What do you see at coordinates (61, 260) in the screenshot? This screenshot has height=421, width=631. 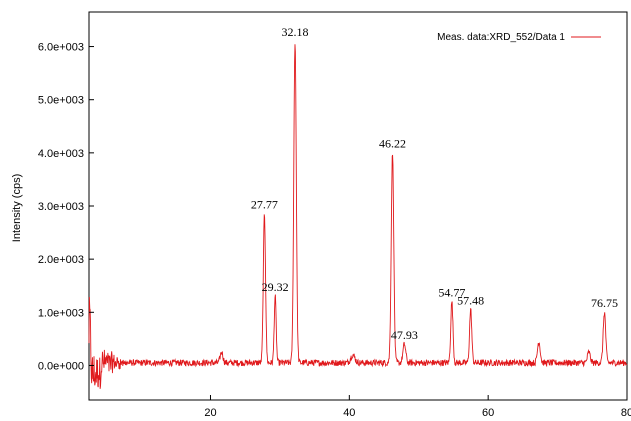 I see `y-tick-label: 2.0e+003` at bounding box center [61, 260].